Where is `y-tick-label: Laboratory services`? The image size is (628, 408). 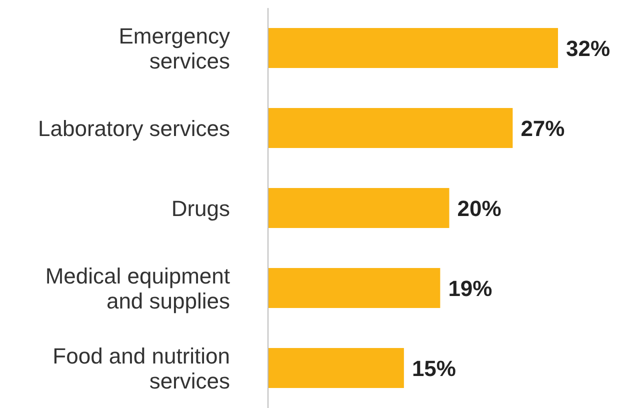 y-tick-label: Laboratory services is located at coordinates (134, 128).